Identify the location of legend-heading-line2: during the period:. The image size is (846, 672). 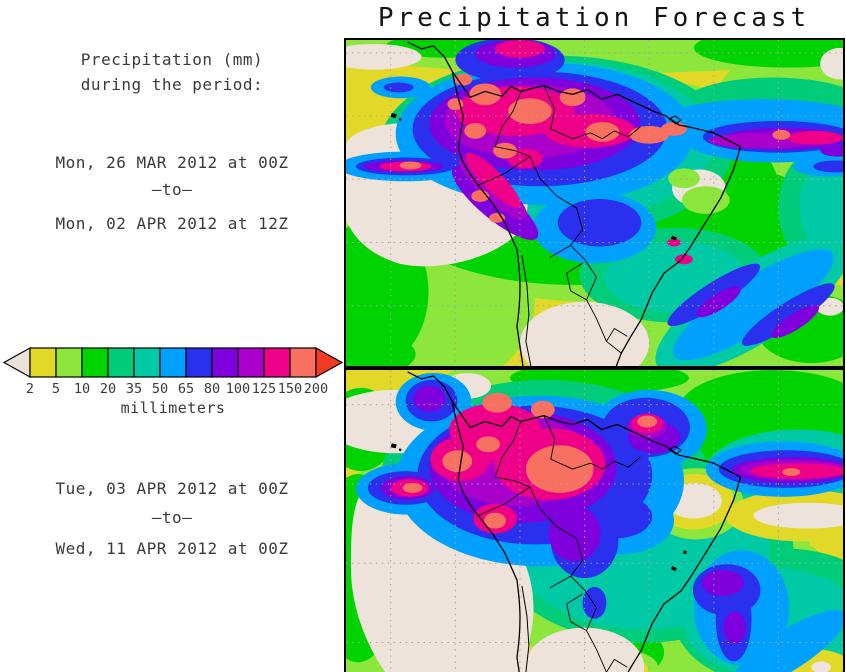
(172, 84).